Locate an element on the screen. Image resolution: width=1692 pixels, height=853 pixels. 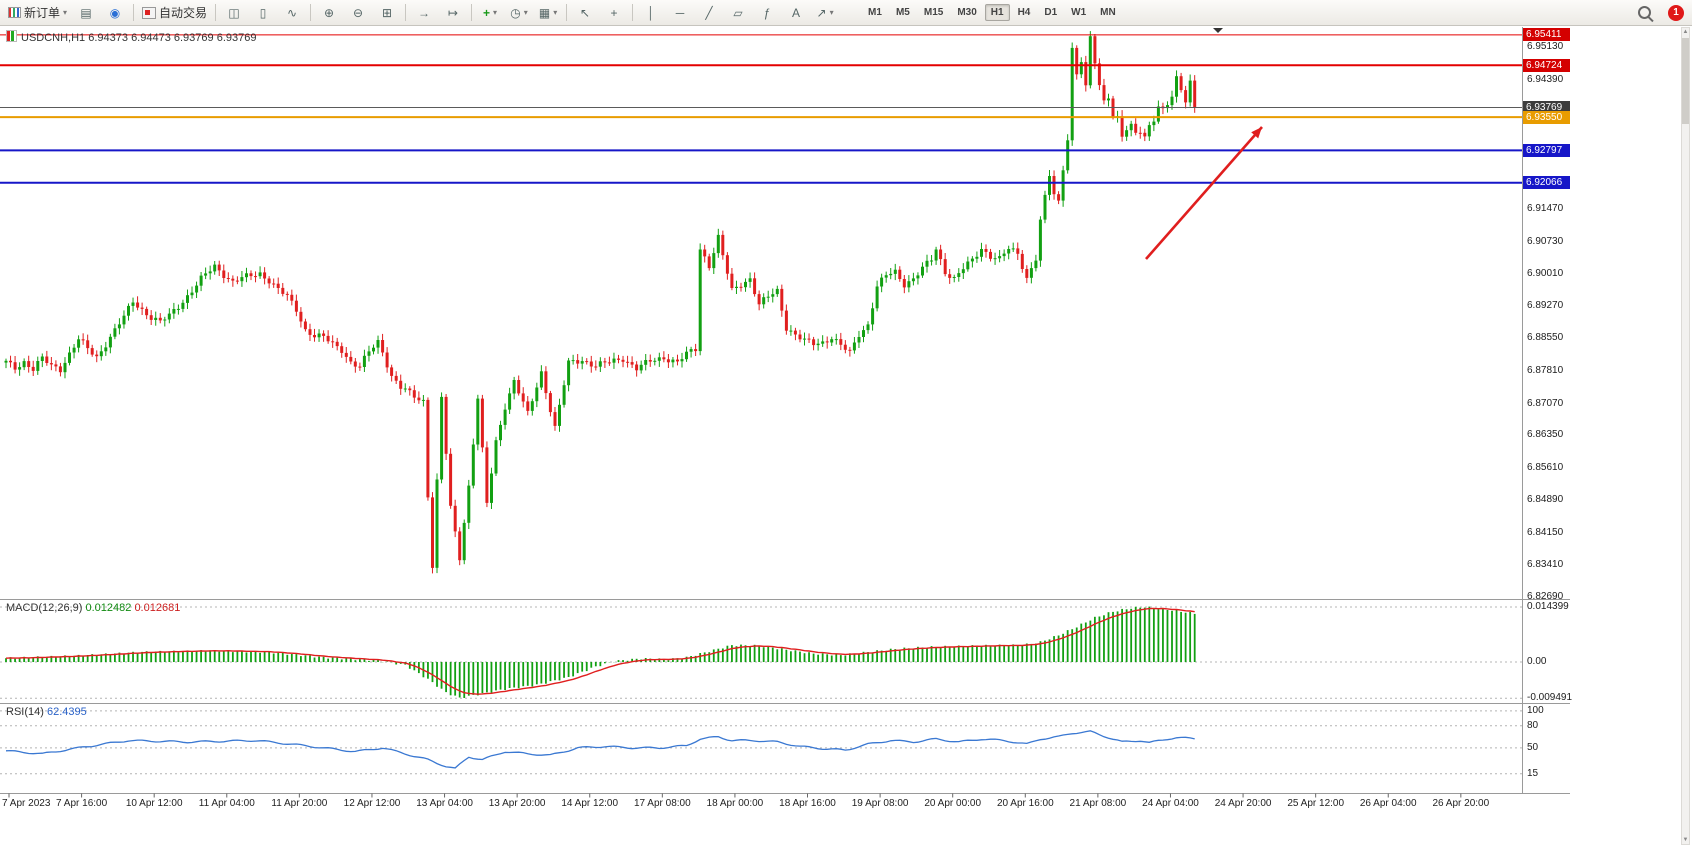
zoom-out-button: ⊖ is located at coordinates (358, 13).